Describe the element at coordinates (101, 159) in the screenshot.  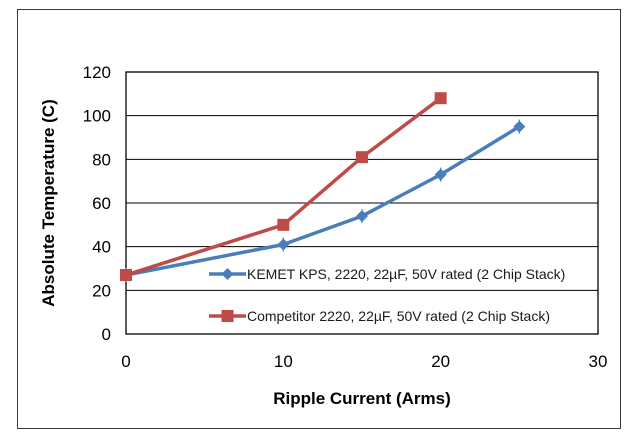
I see `y-tick-label: 80` at that location.